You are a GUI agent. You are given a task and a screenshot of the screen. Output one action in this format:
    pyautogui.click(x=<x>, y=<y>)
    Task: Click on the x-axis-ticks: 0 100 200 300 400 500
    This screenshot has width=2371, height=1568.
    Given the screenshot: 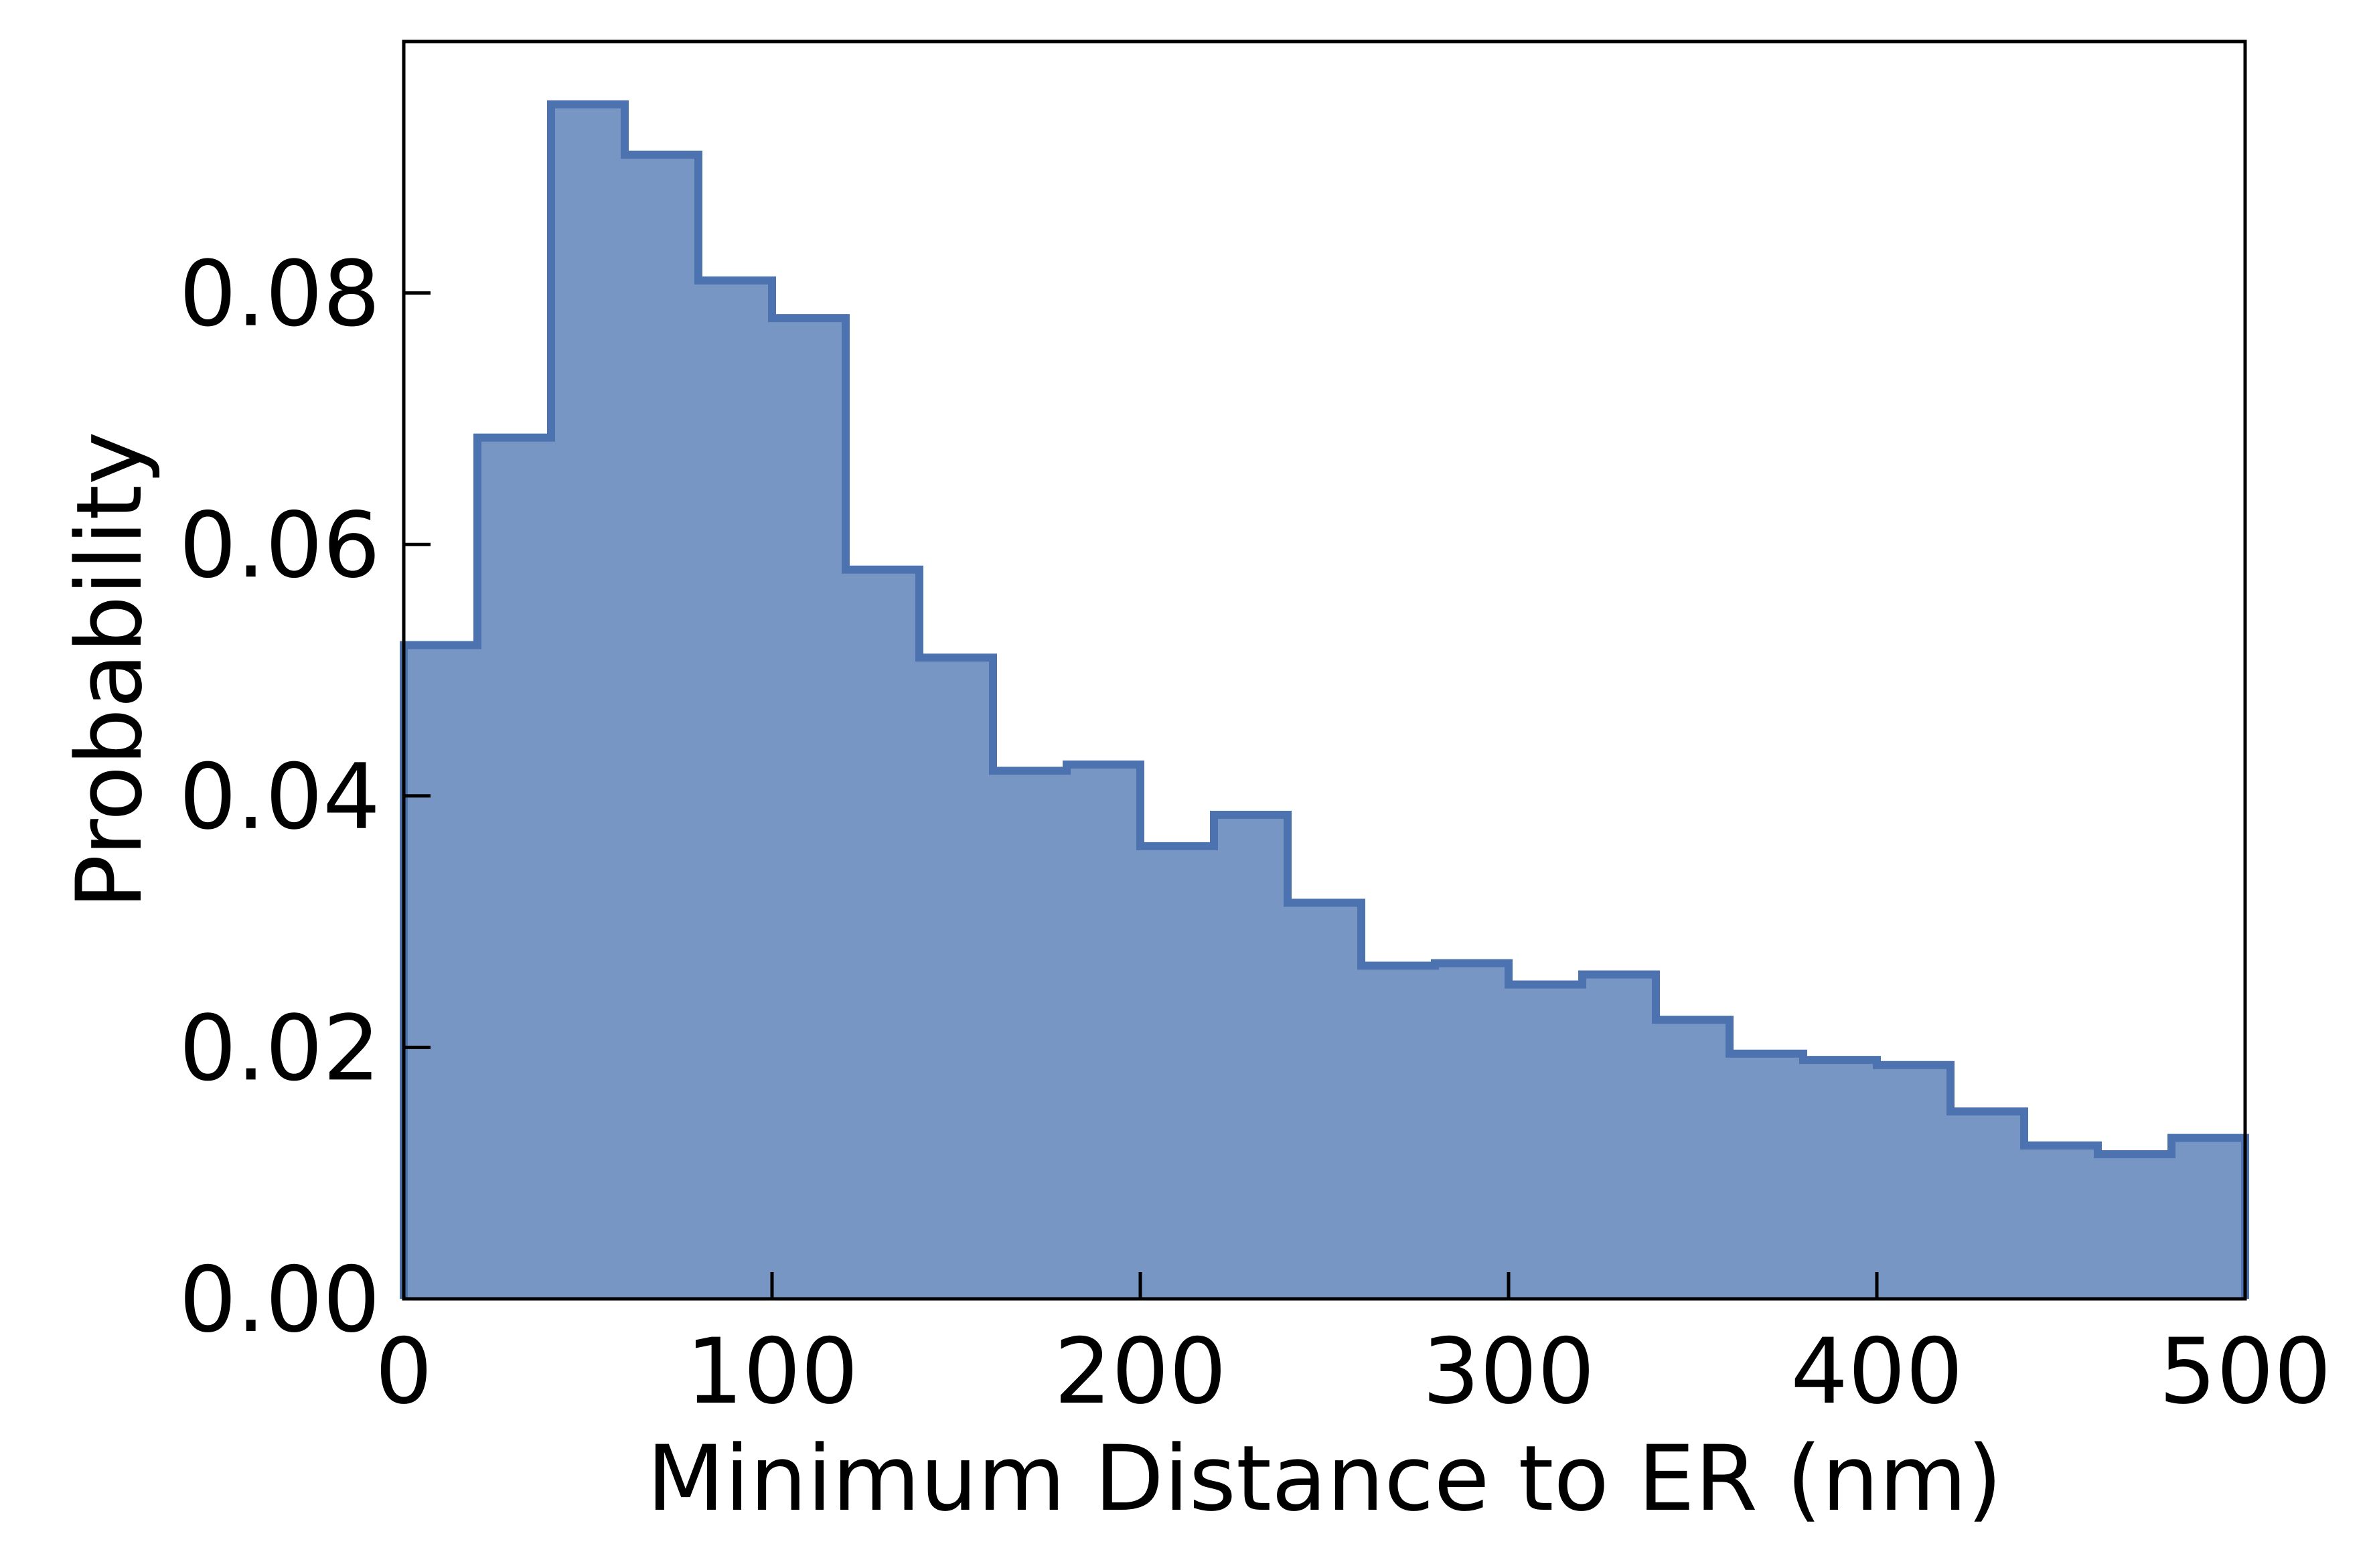 What is the action you would take?
    pyautogui.click(x=1353, y=1348)
    